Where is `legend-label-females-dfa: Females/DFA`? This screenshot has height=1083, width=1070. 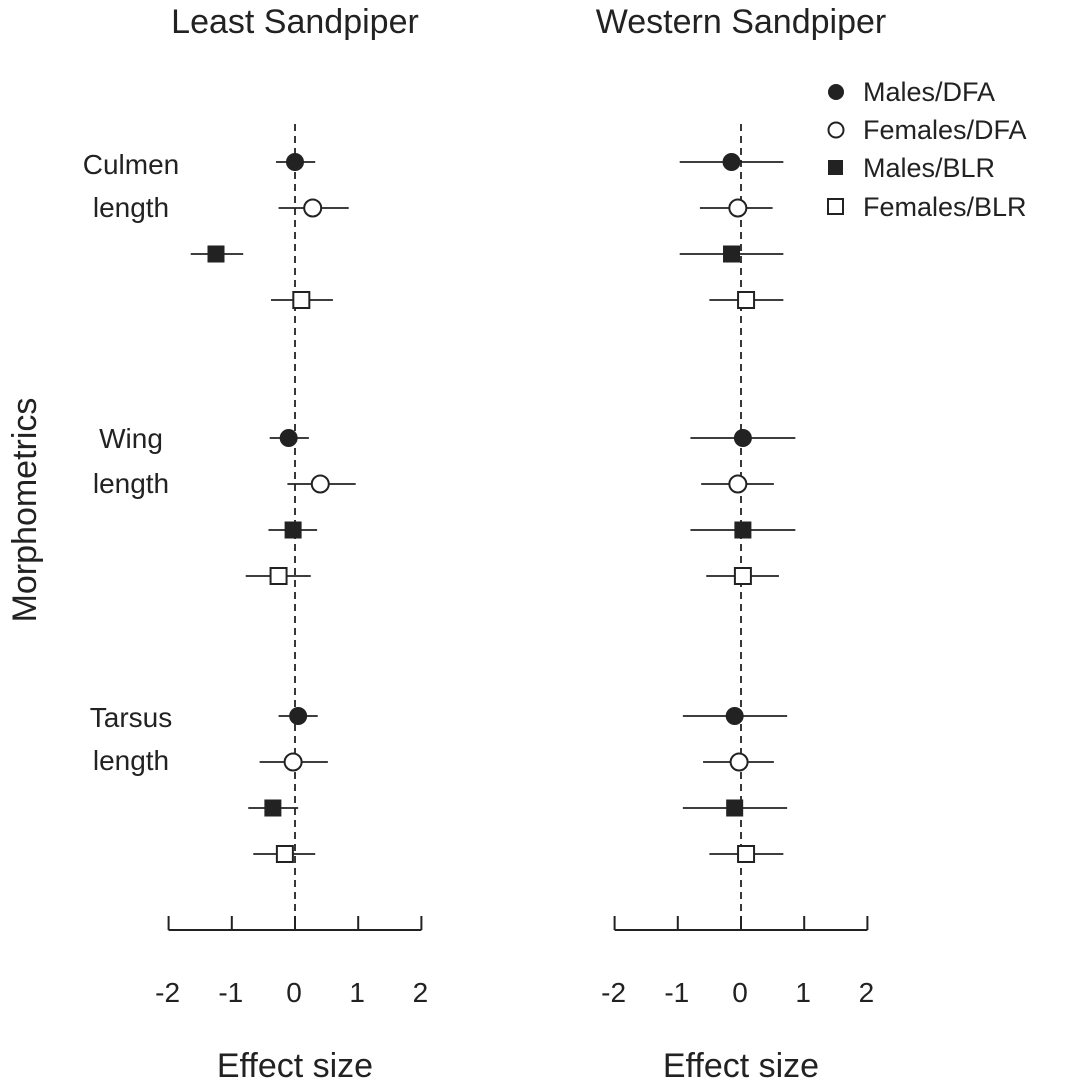 legend-label-females-dfa: Females/DFA is located at coordinates (945, 130).